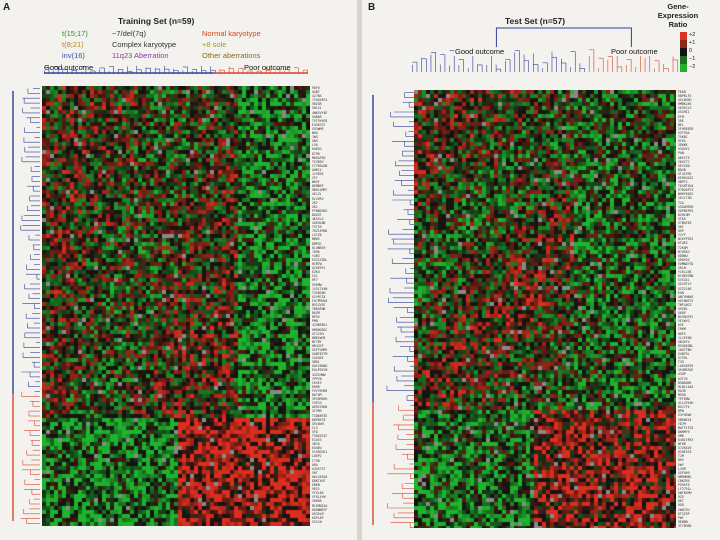 This screenshot has width=720, height=540. I want to click on panel-b-letter: B, so click(372, 7).